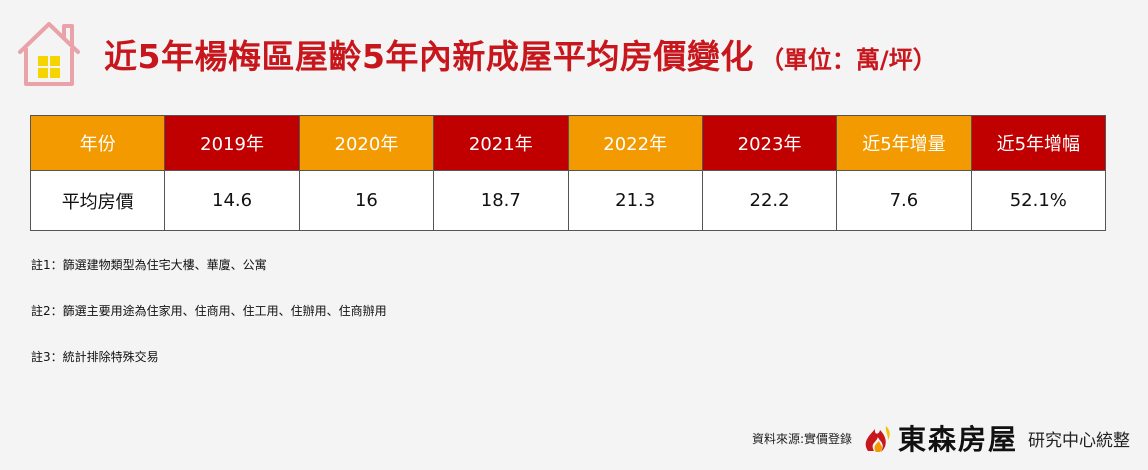 This screenshot has width=1148, height=470. What do you see at coordinates (1038, 143) in the screenshot?
I see `header-5yr-growth: 近5年增幅` at bounding box center [1038, 143].